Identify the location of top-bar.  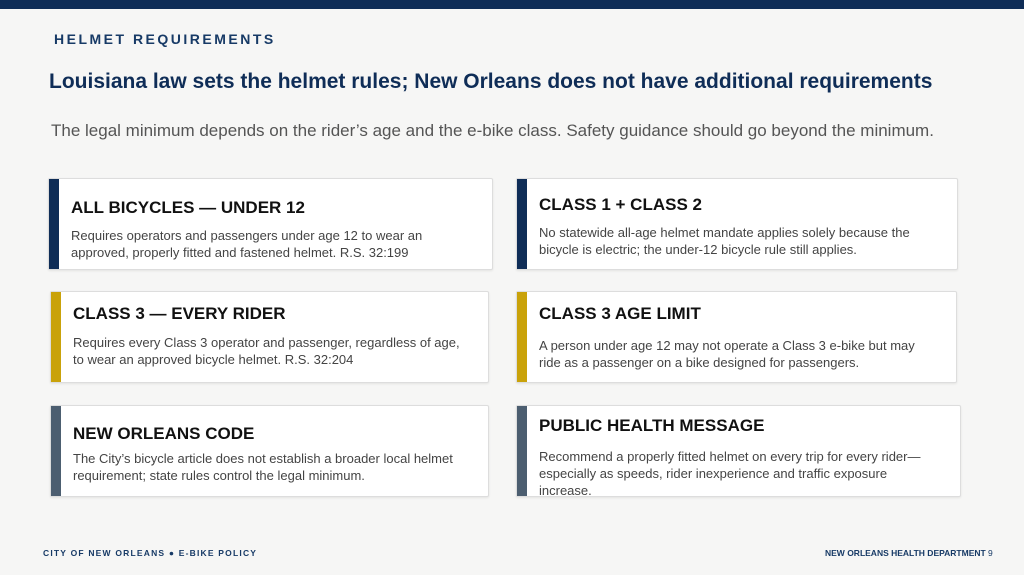
(512, 4).